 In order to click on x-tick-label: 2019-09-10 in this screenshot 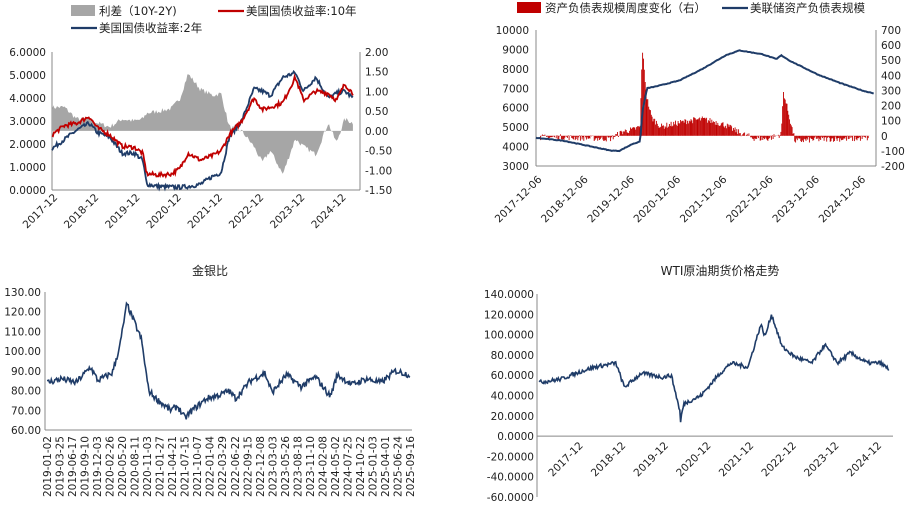, I will do `click(86, 466)`.